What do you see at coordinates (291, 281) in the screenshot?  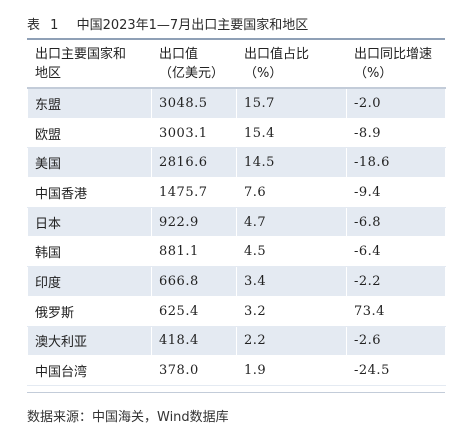 I see `cell-share: 3.4` at bounding box center [291, 281].